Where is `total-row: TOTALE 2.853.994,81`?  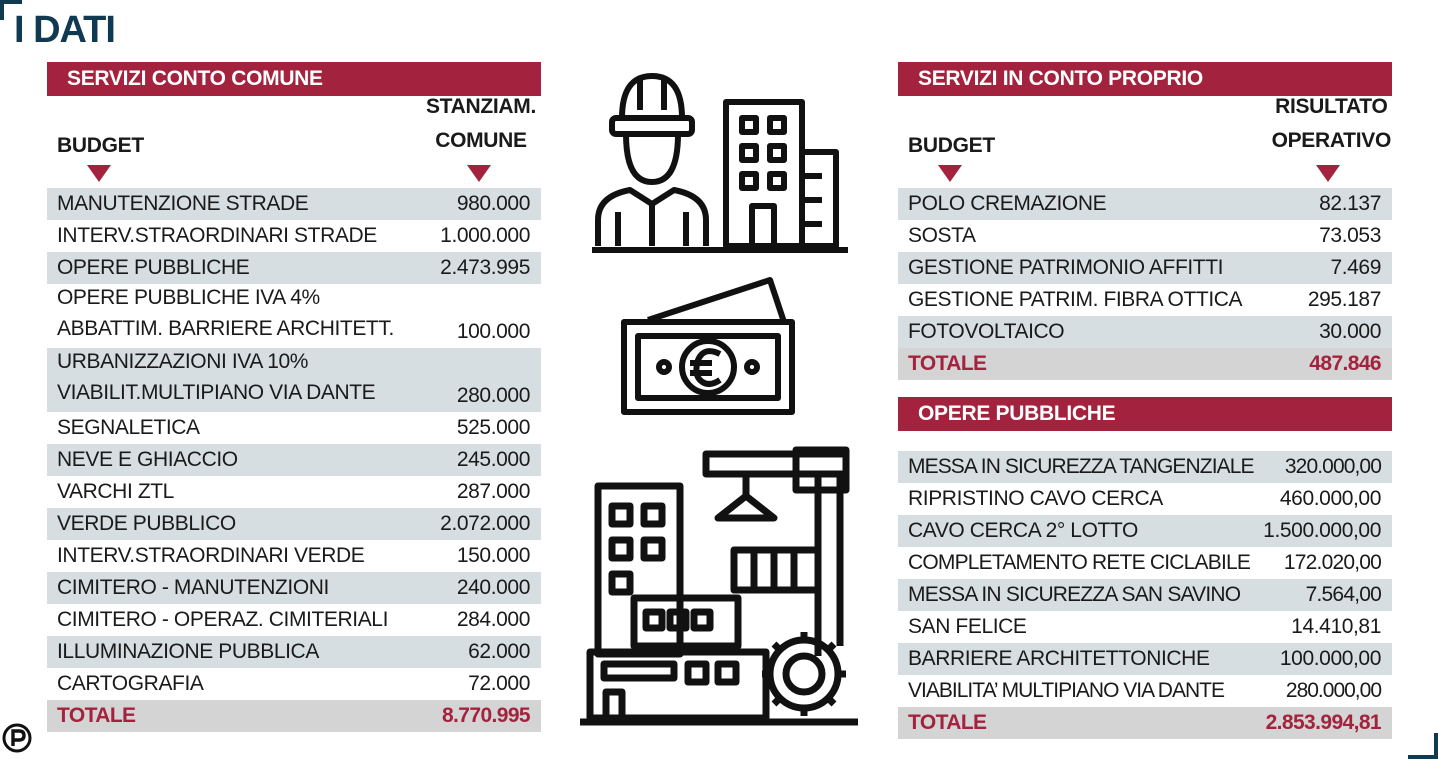 total-row: TOTALE 2.853.994,81 is located at coordinates (1145, 723).